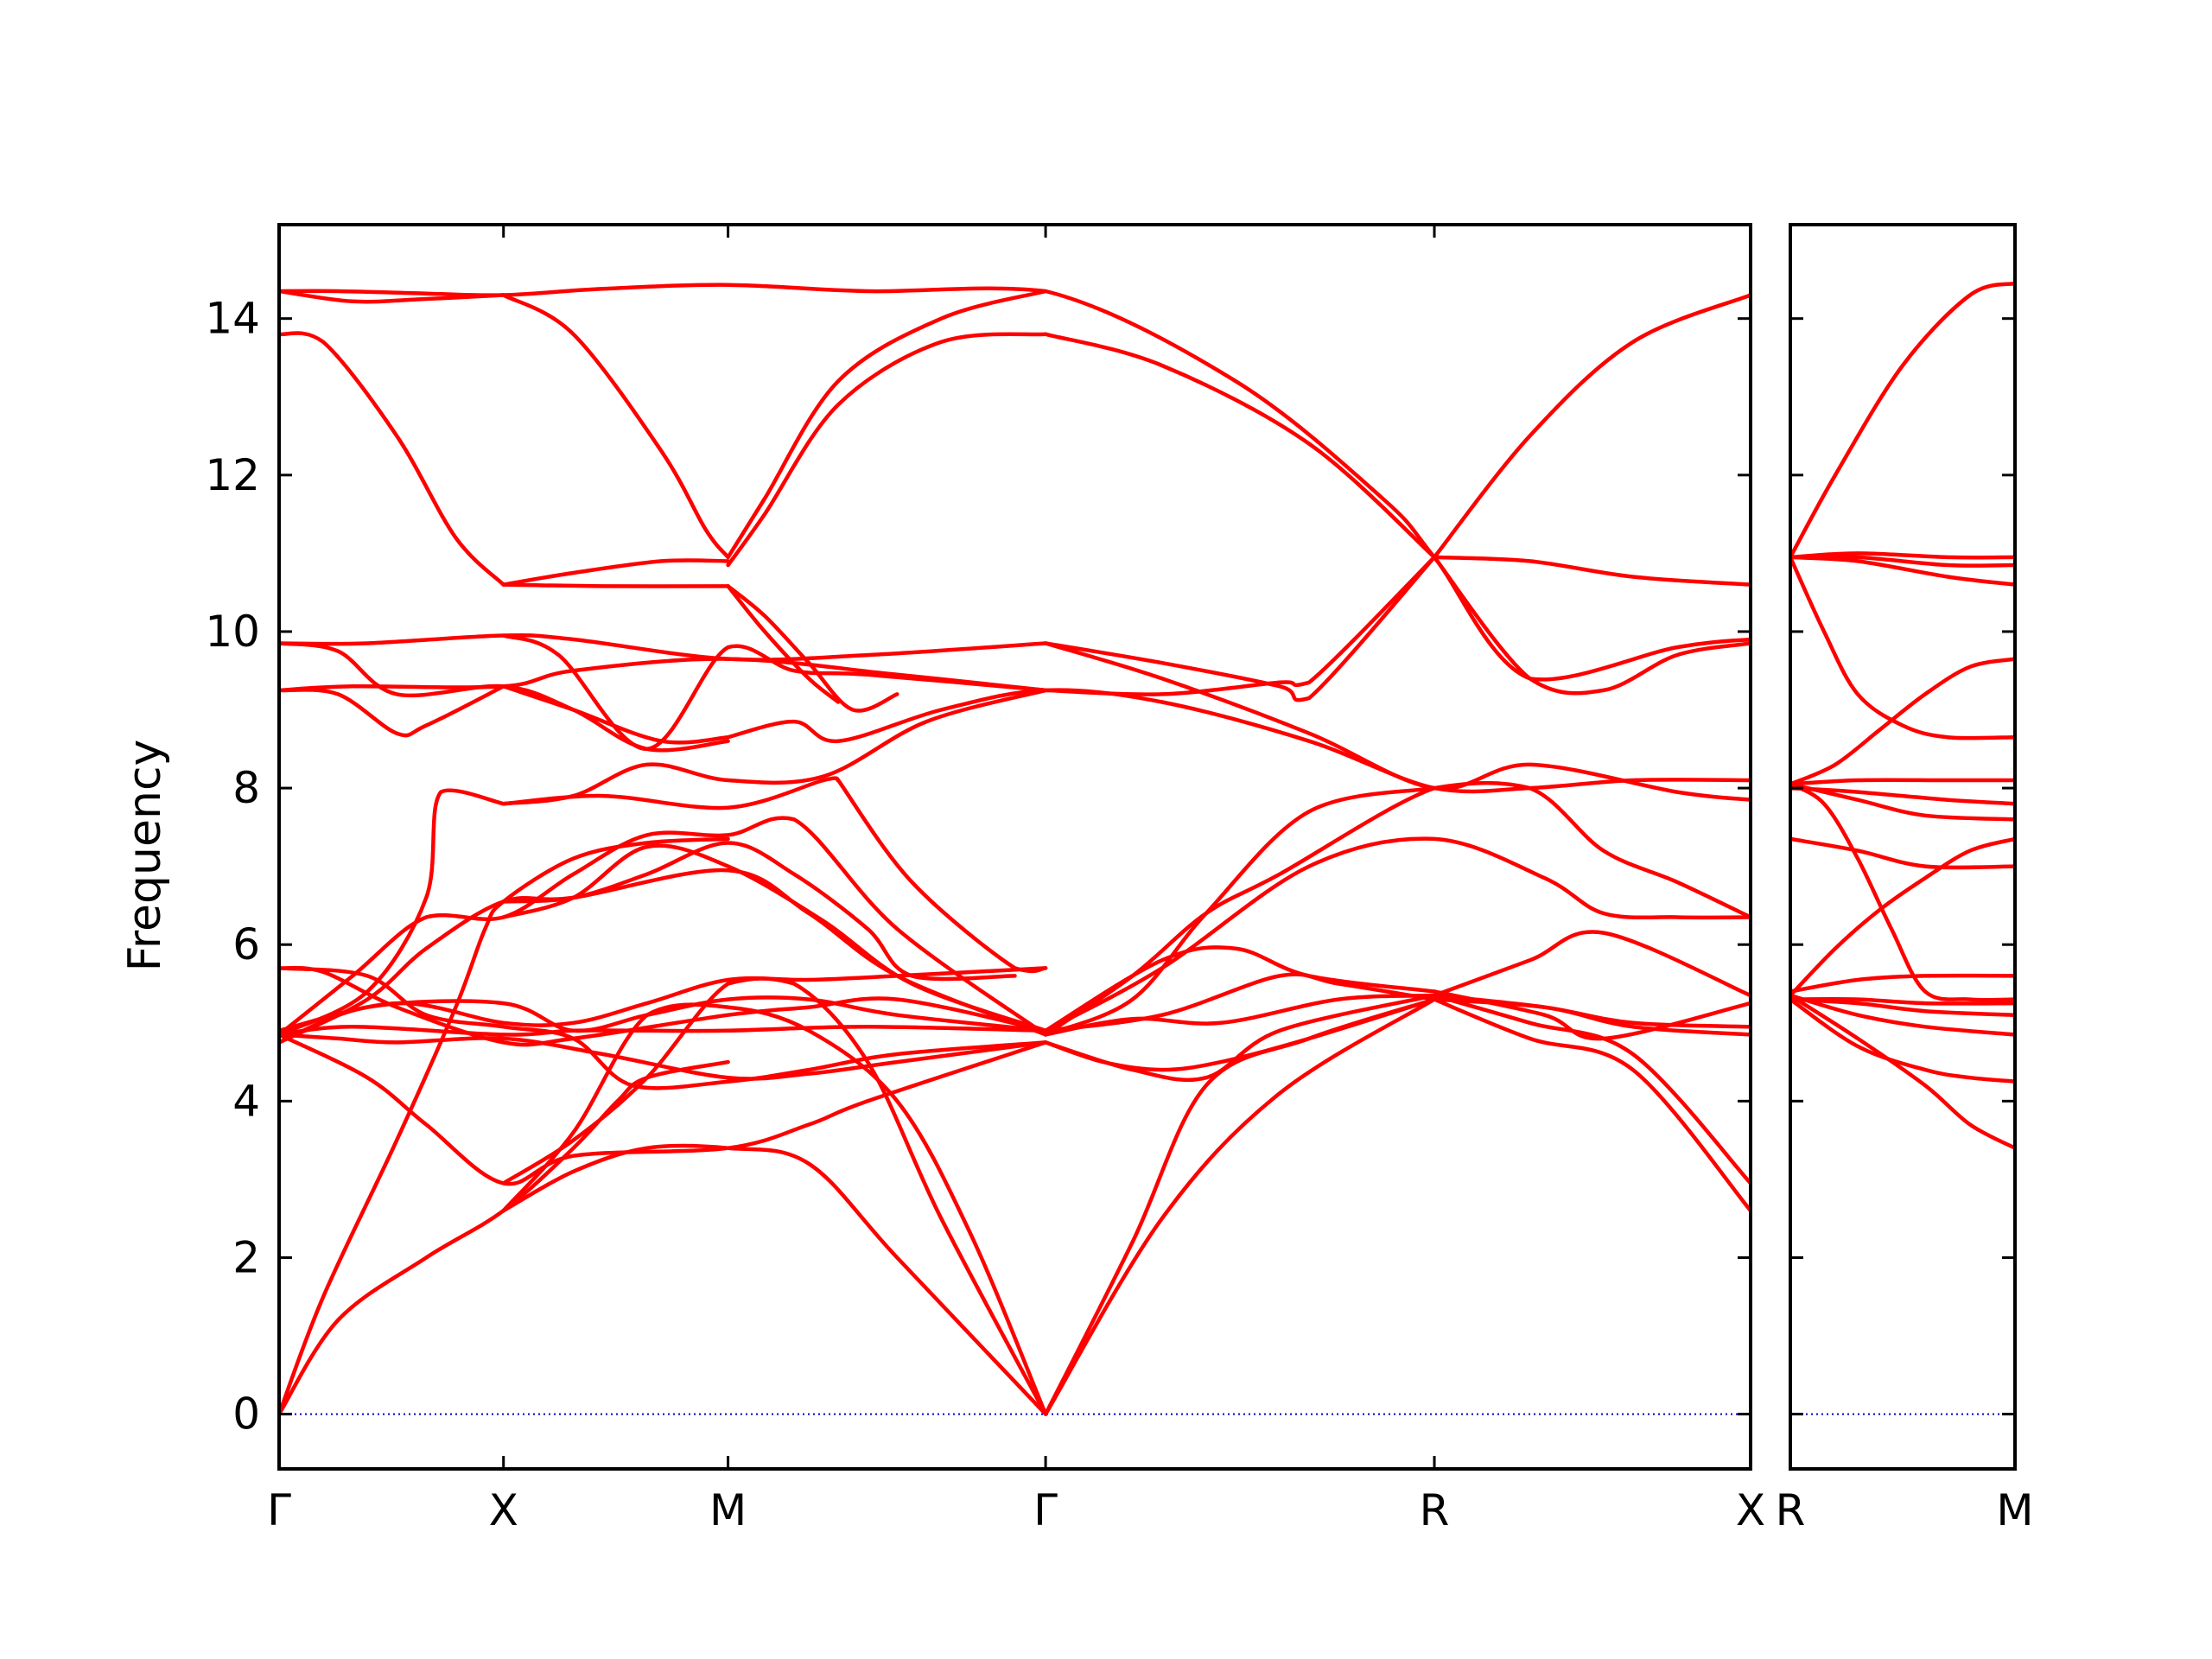 The height and width of the screenshot is (1659, 2212). Describe the element at coordinates (232, 632) in the screenshot. I see `y-tick-label: 10` at that location.